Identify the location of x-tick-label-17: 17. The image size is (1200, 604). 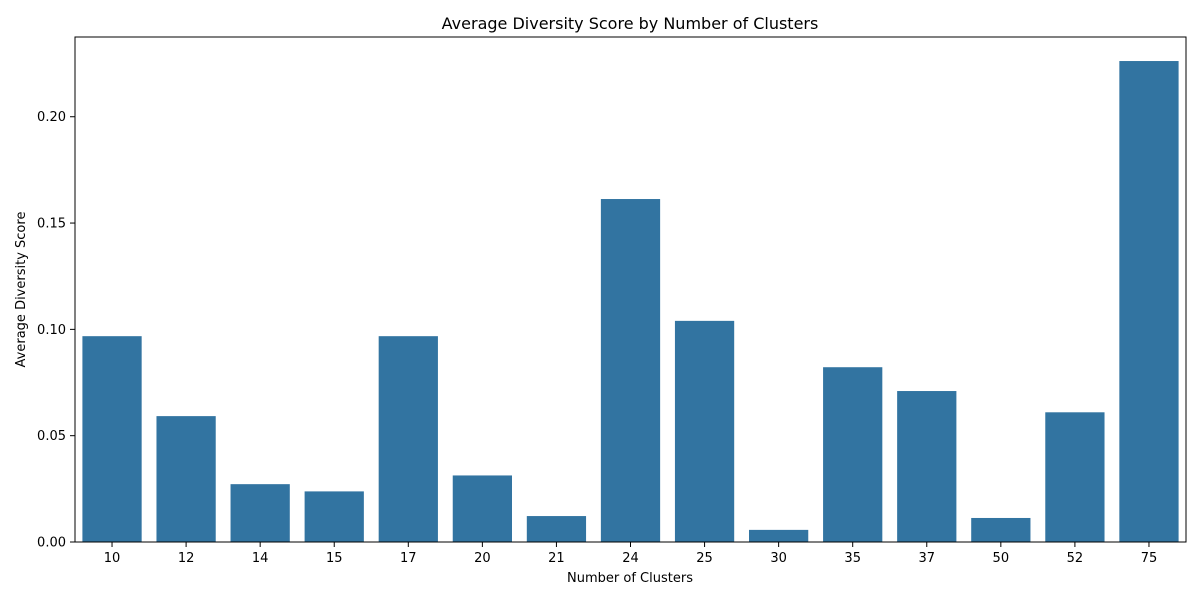
(408, 558).